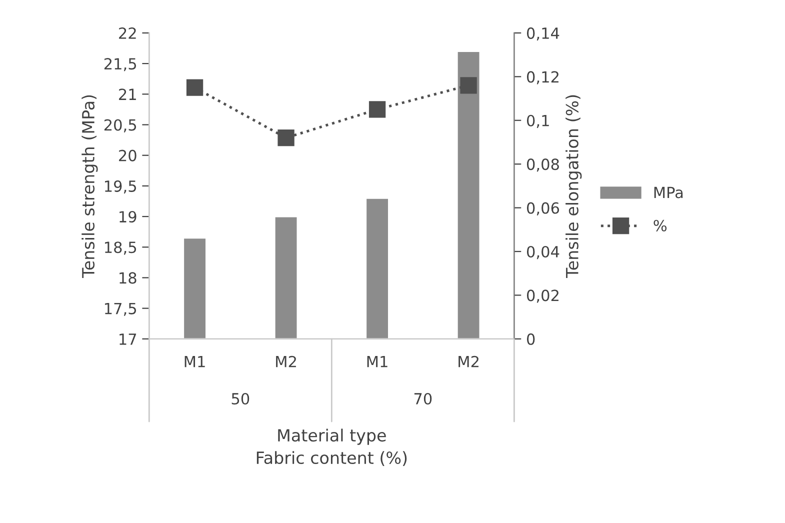 The image size is (785, 523). Describe the element at coordinates (423, 398) in the screenshot. I see `text: 70` at that location.